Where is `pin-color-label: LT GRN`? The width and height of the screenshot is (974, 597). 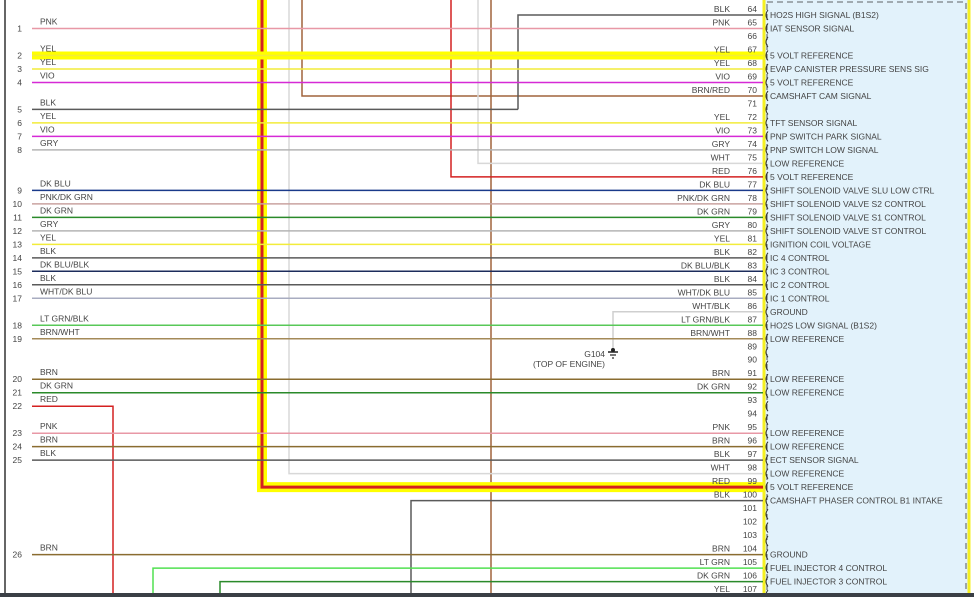
pin-color-label: LT GRN is located at coordinates (715, 562).